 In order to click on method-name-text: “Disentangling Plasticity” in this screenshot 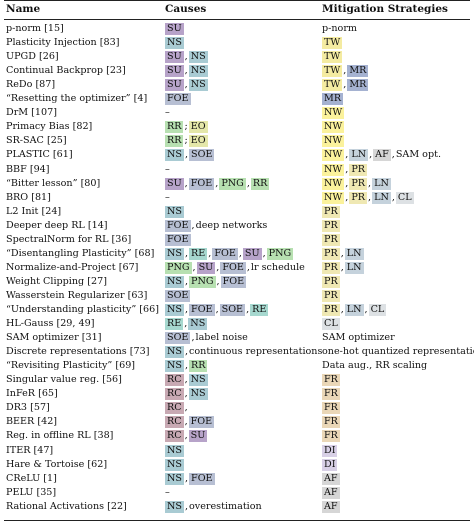, I will do `click(69, 253)`.